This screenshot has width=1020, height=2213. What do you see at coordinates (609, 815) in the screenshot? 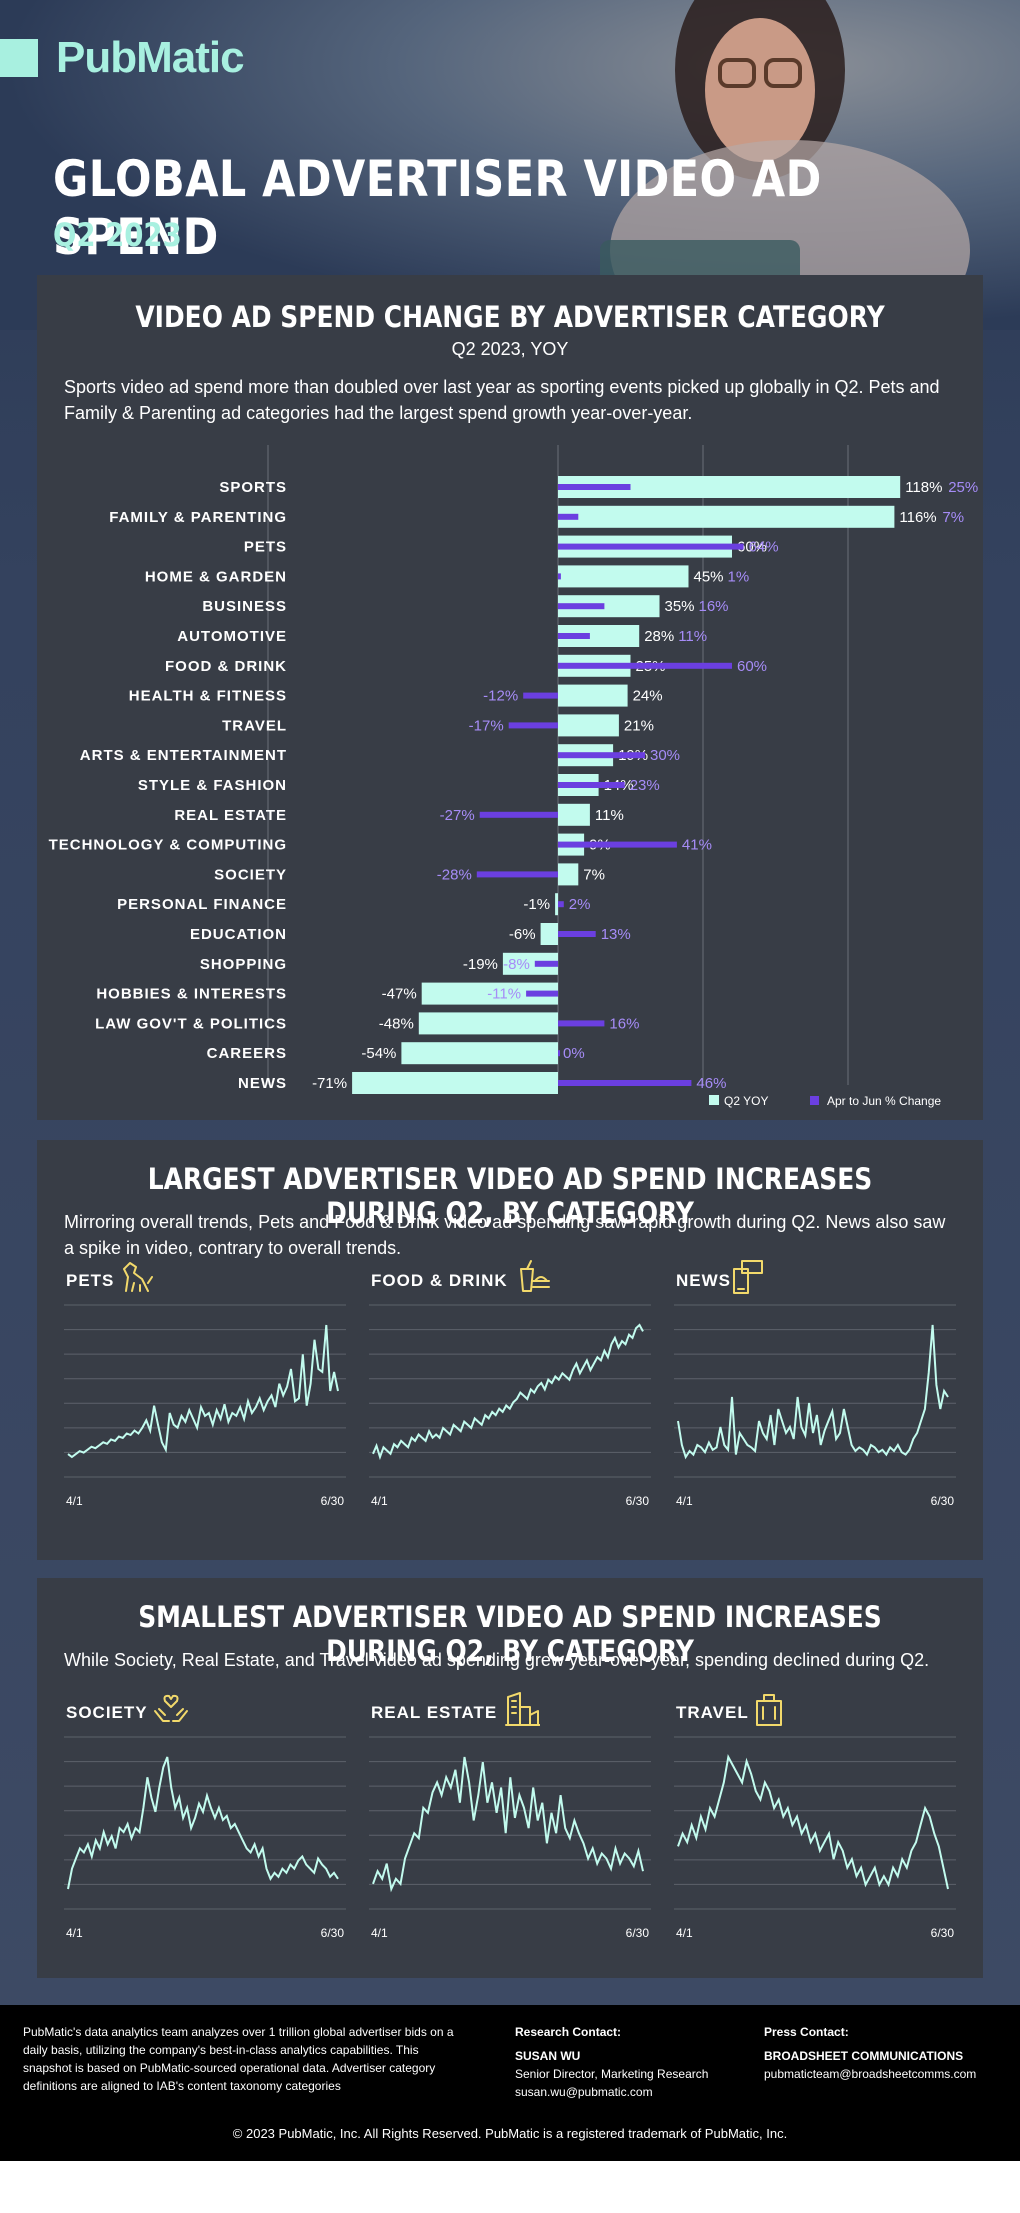
I see `q2-value-label: 11%` at bounding box center [609, 815].